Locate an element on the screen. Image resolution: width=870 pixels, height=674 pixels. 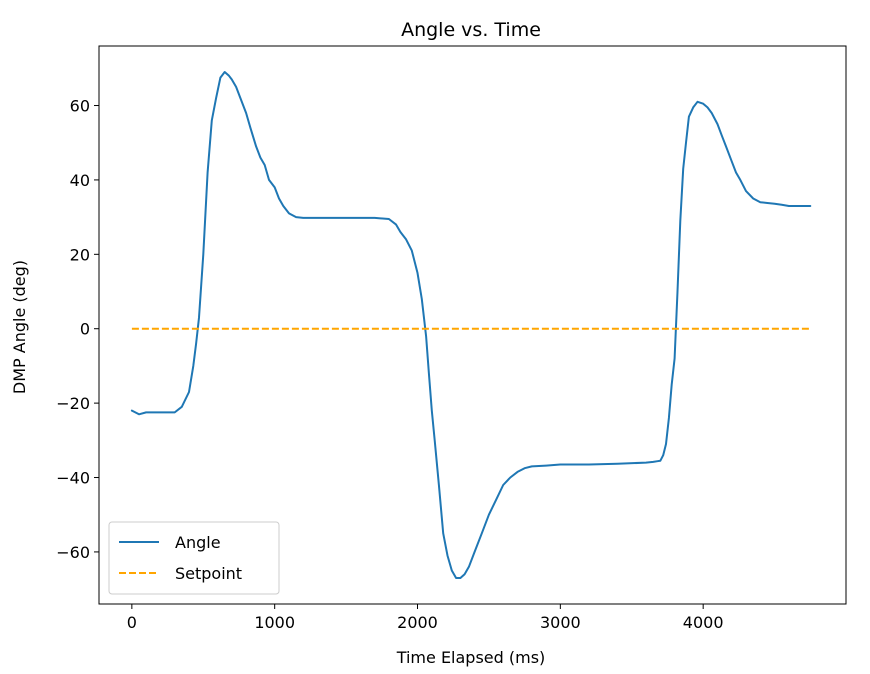
chart-title: Angle vs. Time is located at coordinates (471, 30).